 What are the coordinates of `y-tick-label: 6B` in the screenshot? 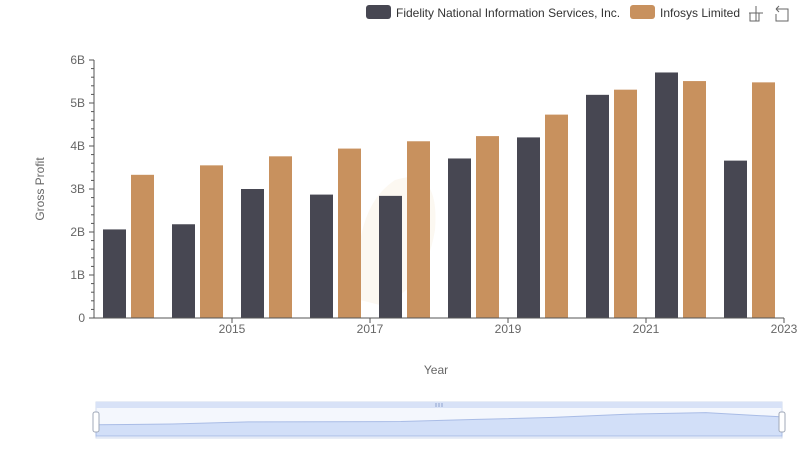 It's located at (77, 60).